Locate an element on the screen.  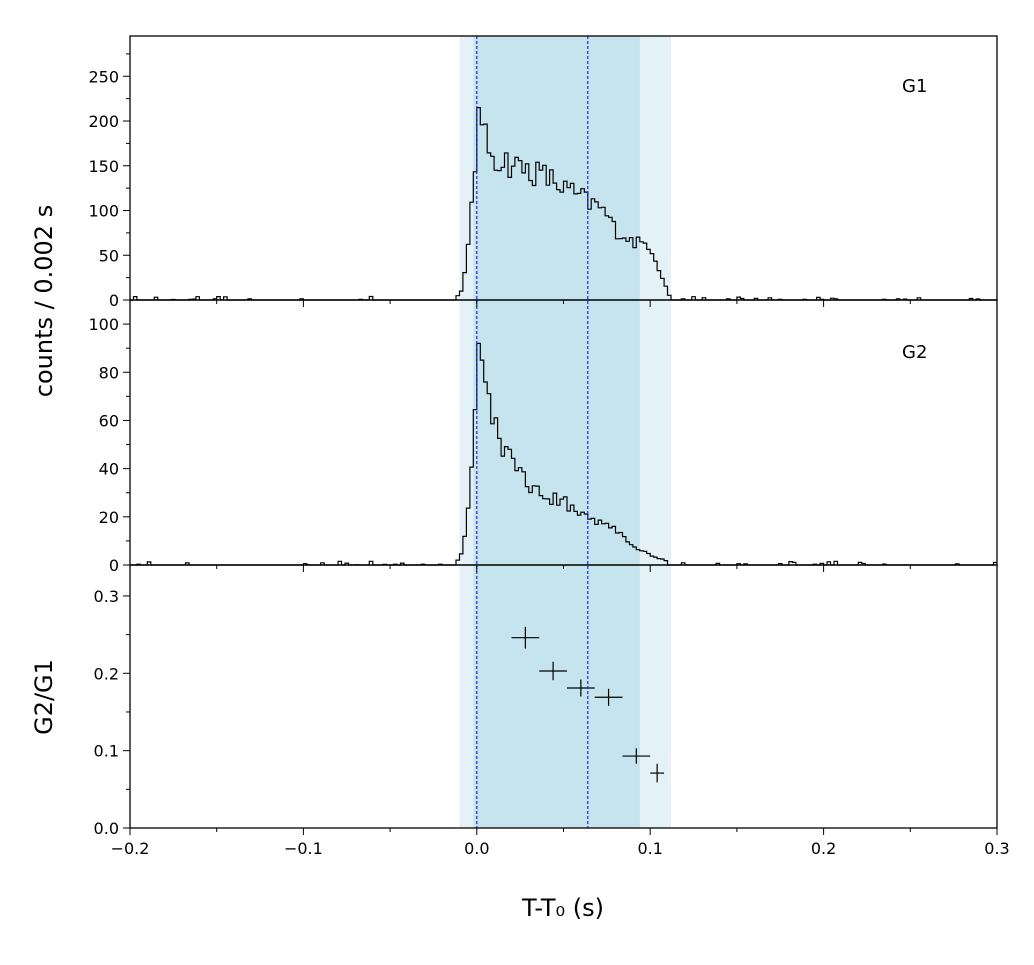
xtick-label-3: 0.1 is located at coordinates (649, 848).